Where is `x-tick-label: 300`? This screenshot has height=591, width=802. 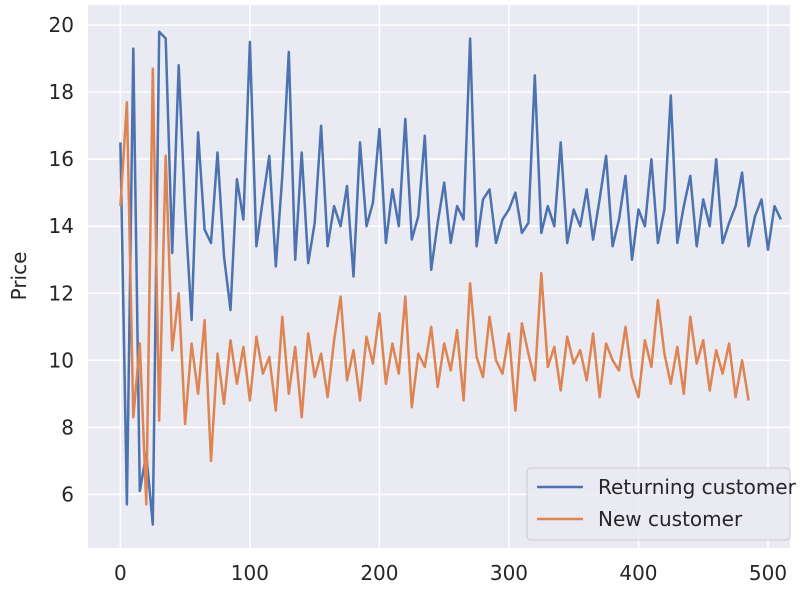 x-tick-label: 300 is located at coordinates (509, 573).